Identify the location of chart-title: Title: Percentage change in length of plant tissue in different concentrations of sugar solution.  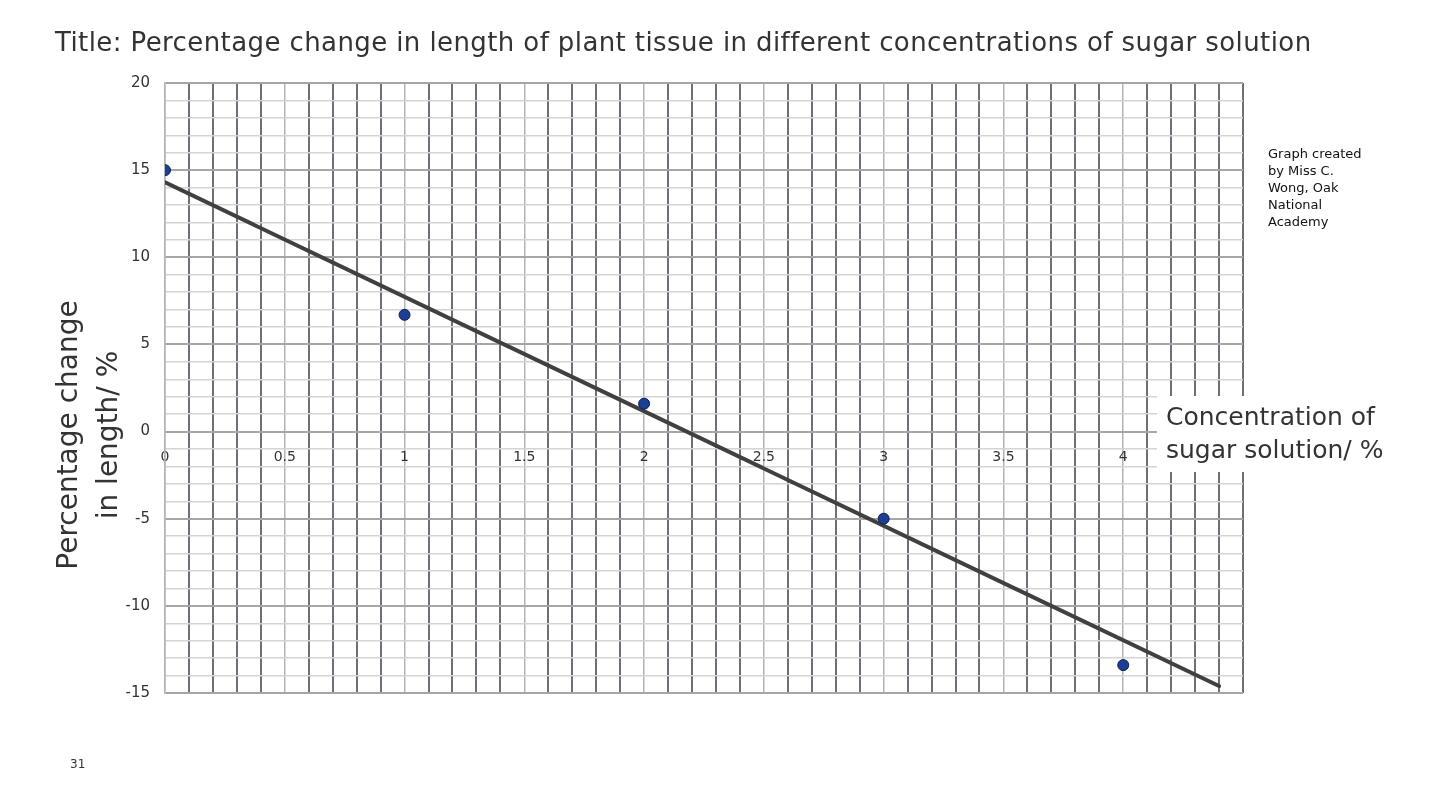
(683, 42).